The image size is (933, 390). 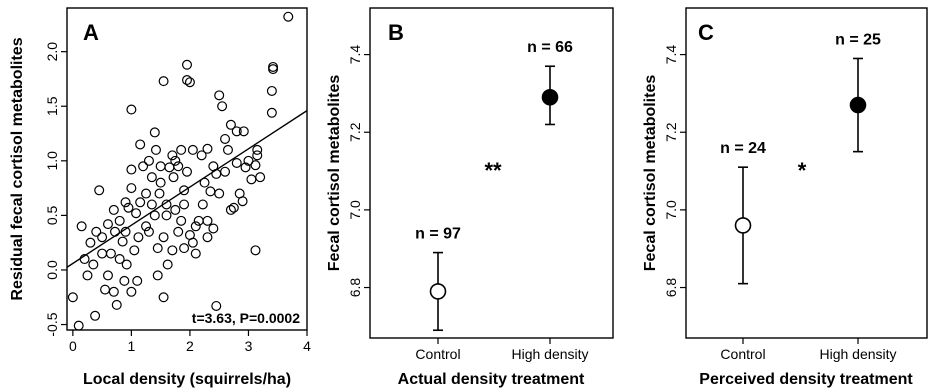 What do you see at coordinates (249, 346) in the screenshot?
I see `x-tick-label: 3` at bounding box center [249, 346].